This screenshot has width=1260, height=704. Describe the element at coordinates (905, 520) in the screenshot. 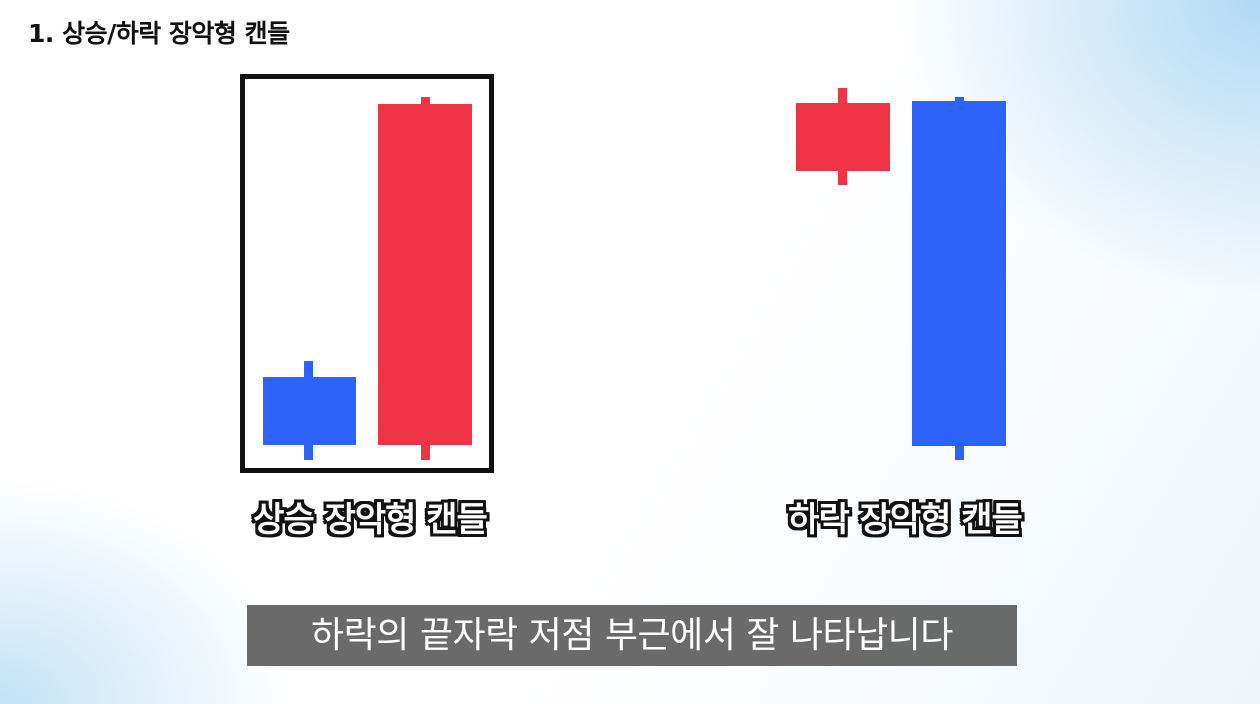

I see `bearish-engulfing-caption: 하락 장악형 캔들` at that location.